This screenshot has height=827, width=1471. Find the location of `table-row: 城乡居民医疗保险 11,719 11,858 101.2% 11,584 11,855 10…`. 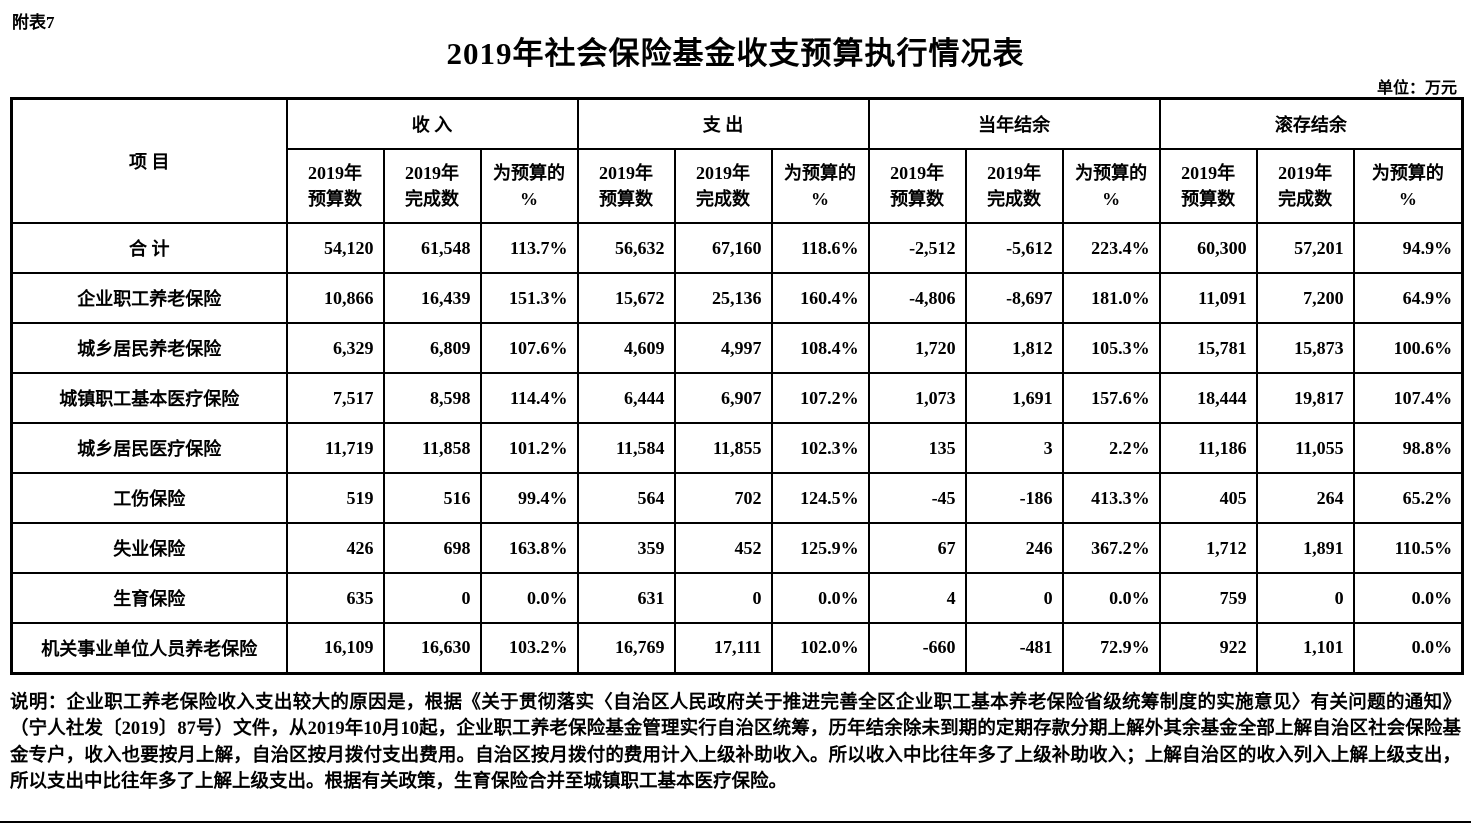

table-row: 城乡居民医疗保险 11,719 11,858 101.2% 11,584 11,855 10… is located at coordinates (737, 448).